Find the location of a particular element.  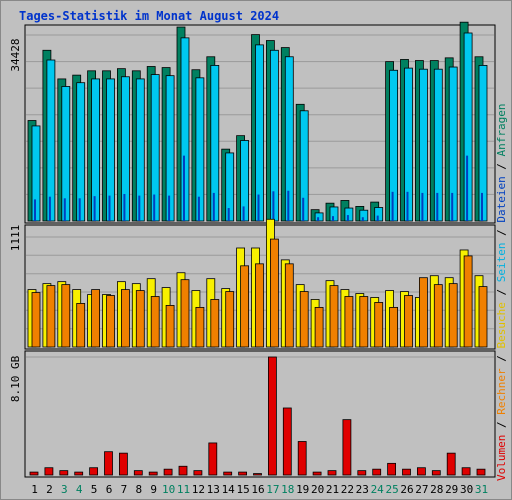

x-day-label: 7 is located at coordinates (124, 489).